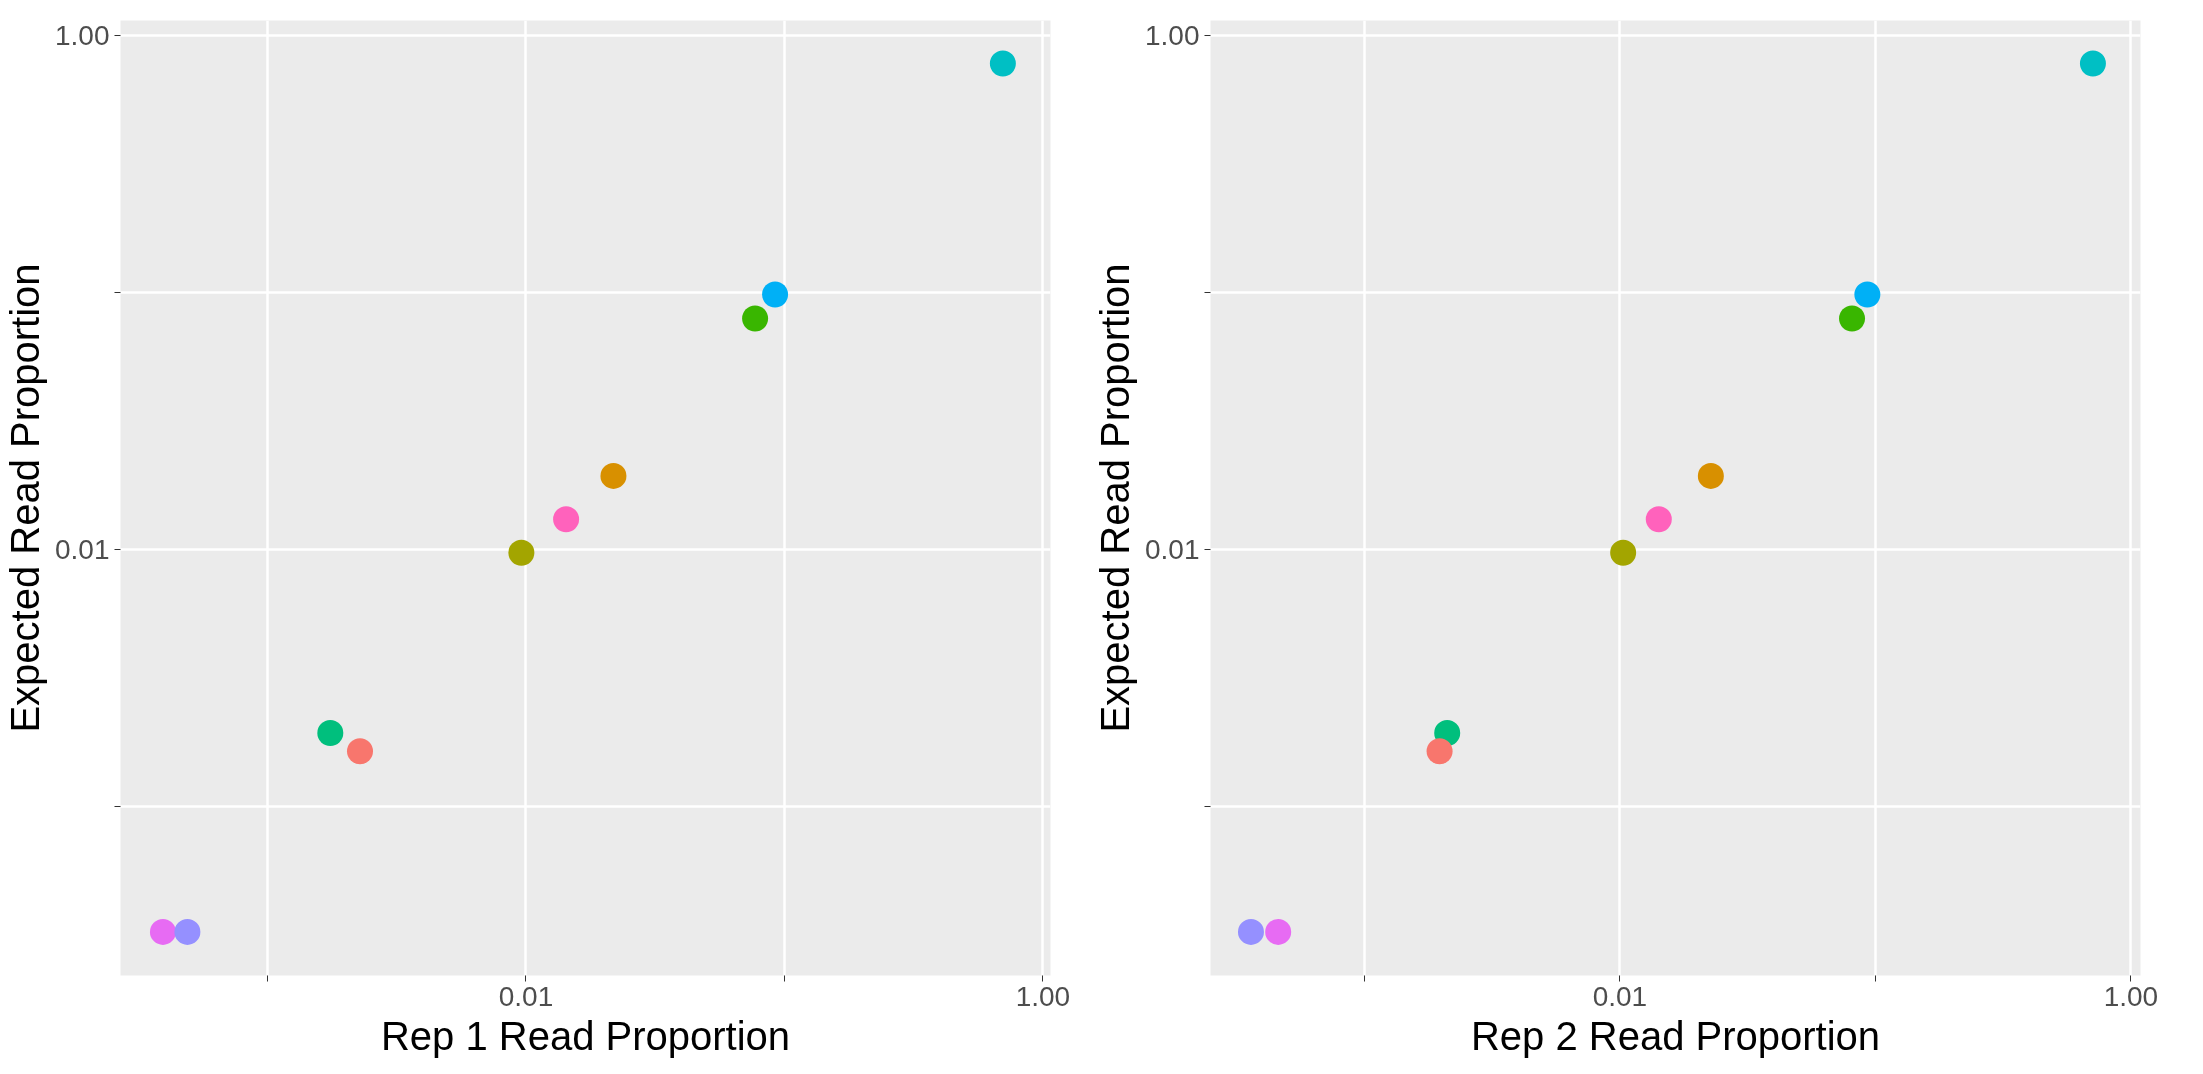  Describe the element at coordinates (1675, 1035) in the screenshot. I see `x-axis-title: Rep 2 Read Proportion` at that location.